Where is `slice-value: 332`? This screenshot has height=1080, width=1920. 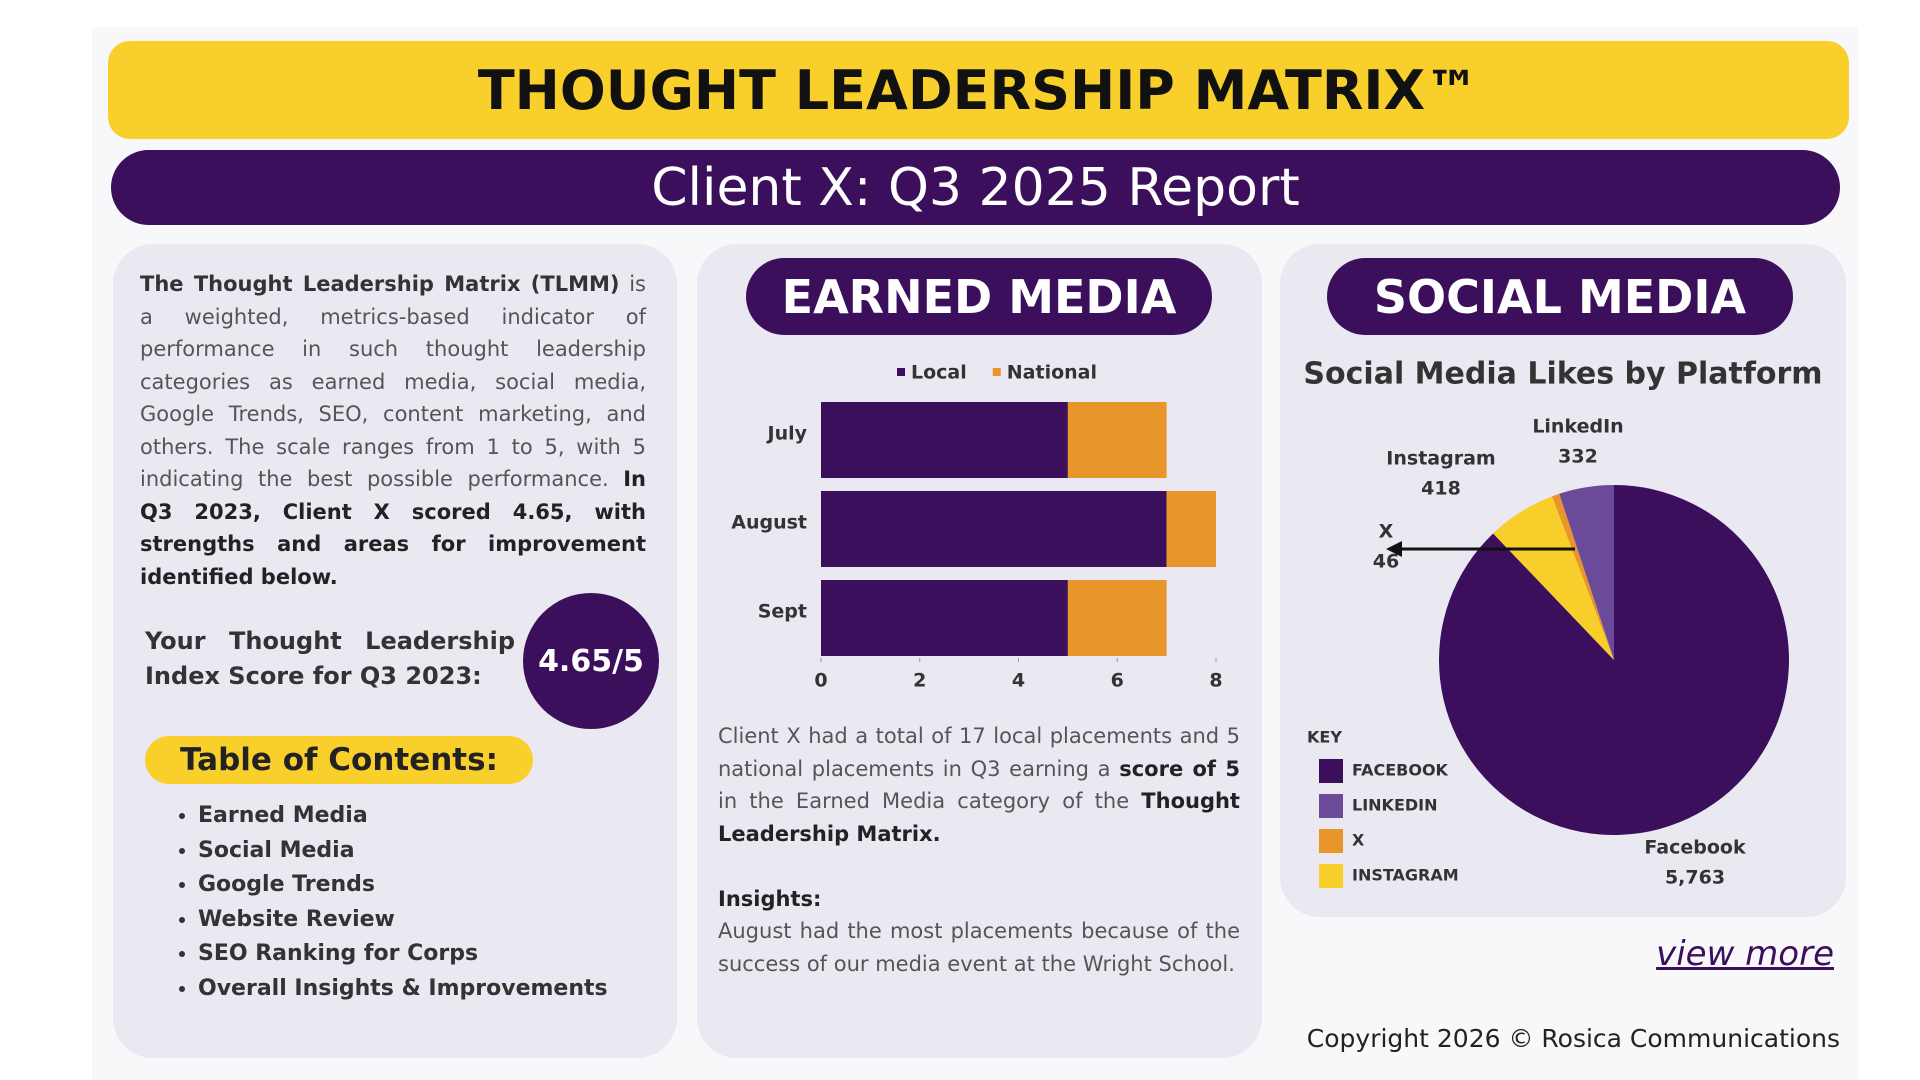 slice-value: 332 is located at coordinates (1578, 457).